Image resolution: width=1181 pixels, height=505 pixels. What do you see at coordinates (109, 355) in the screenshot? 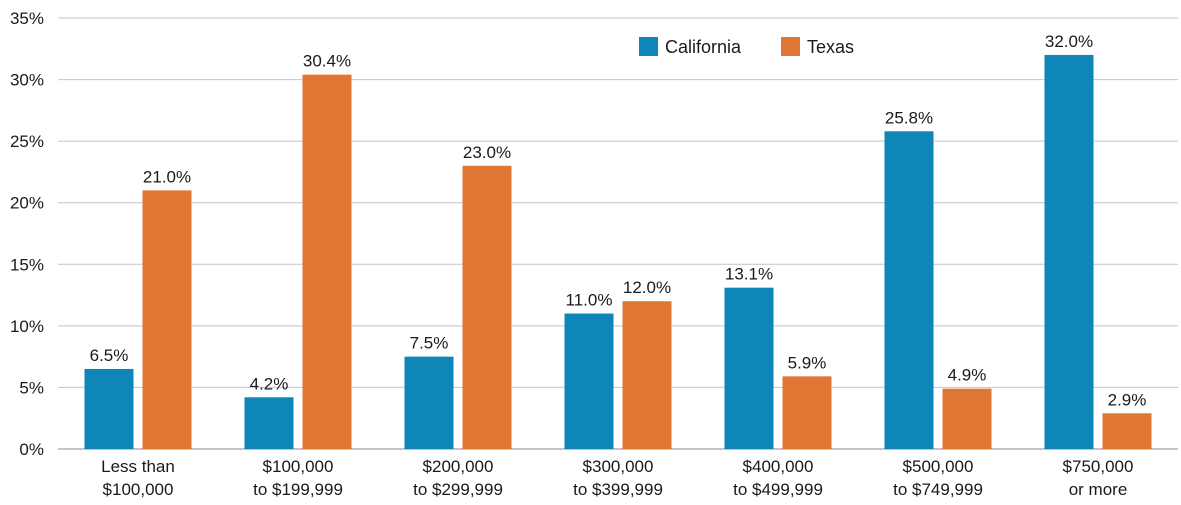
I see `data-label: 6.5%` at bounding box center [109, 355].